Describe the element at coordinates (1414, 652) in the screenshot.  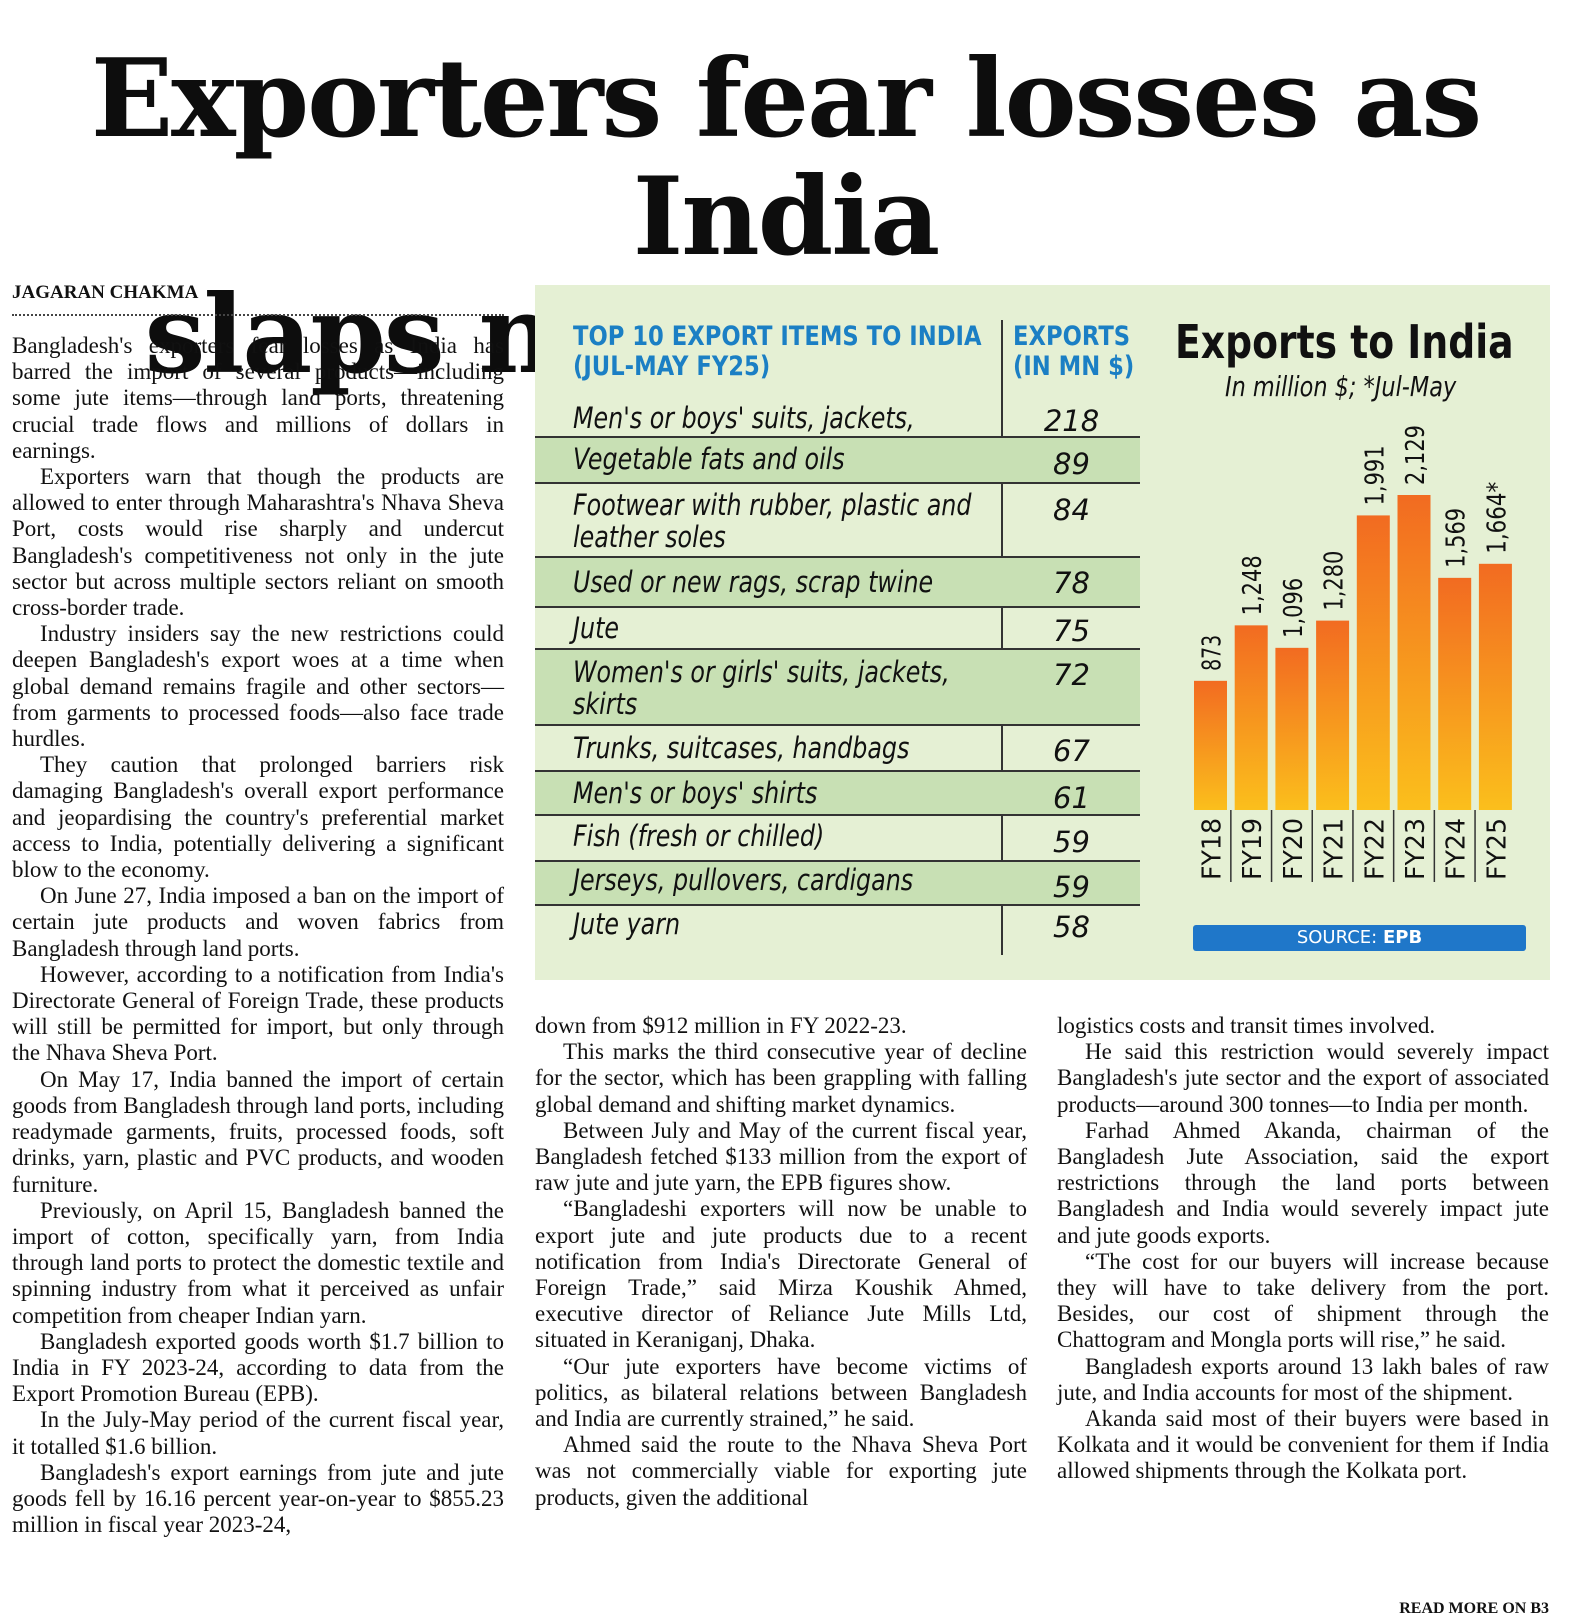
I see `bar-fy23` at that location.